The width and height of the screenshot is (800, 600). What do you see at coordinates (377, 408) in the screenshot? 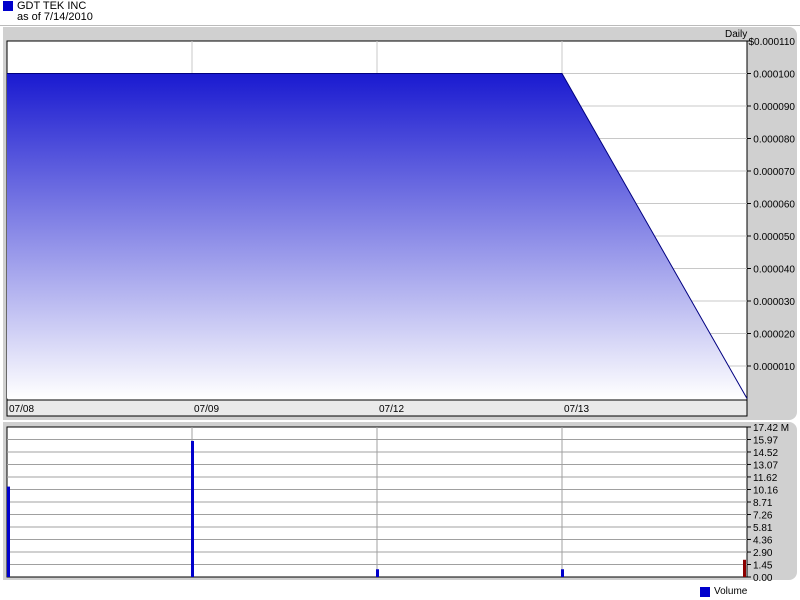
I see `date-strip` at bounding box center [377, 408].